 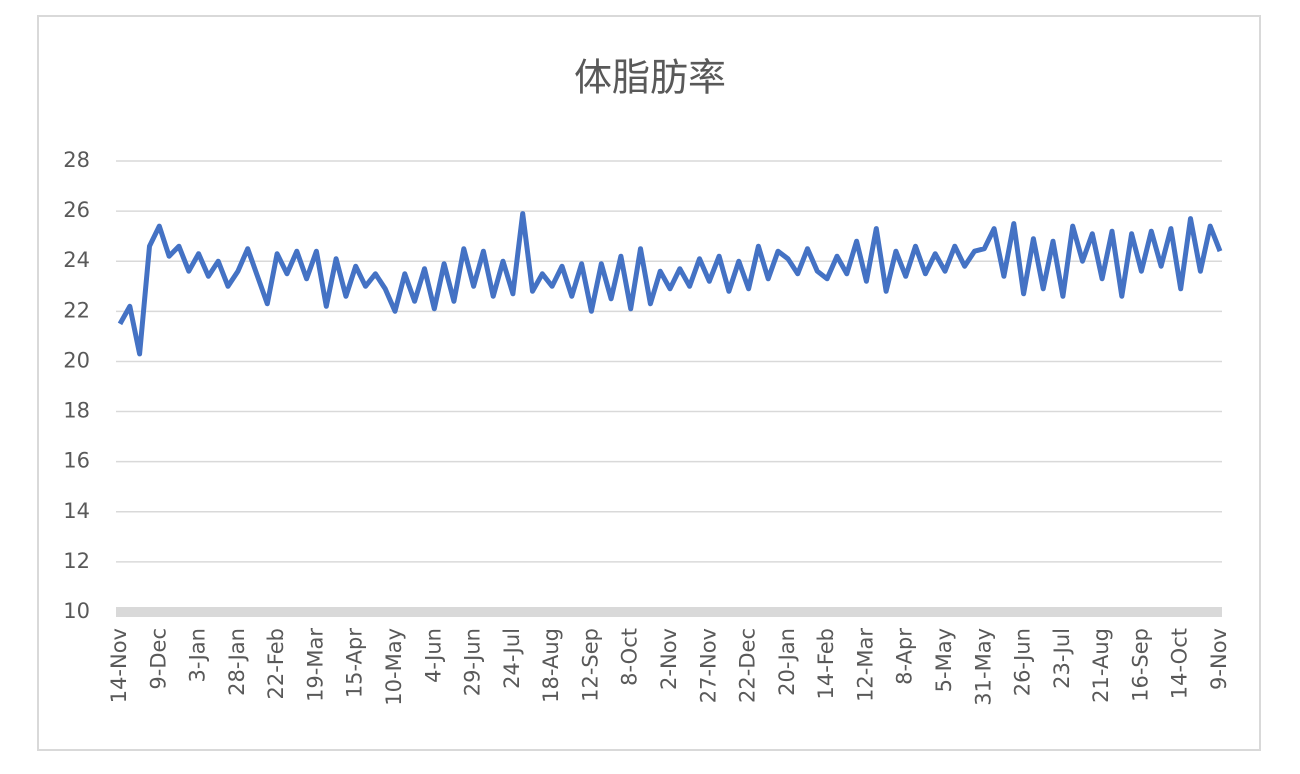 What do you see at coordinates (237, 662) in the screenshot?
I see `x-tick-label: 28-Jan` at bounding box center [237, 662].